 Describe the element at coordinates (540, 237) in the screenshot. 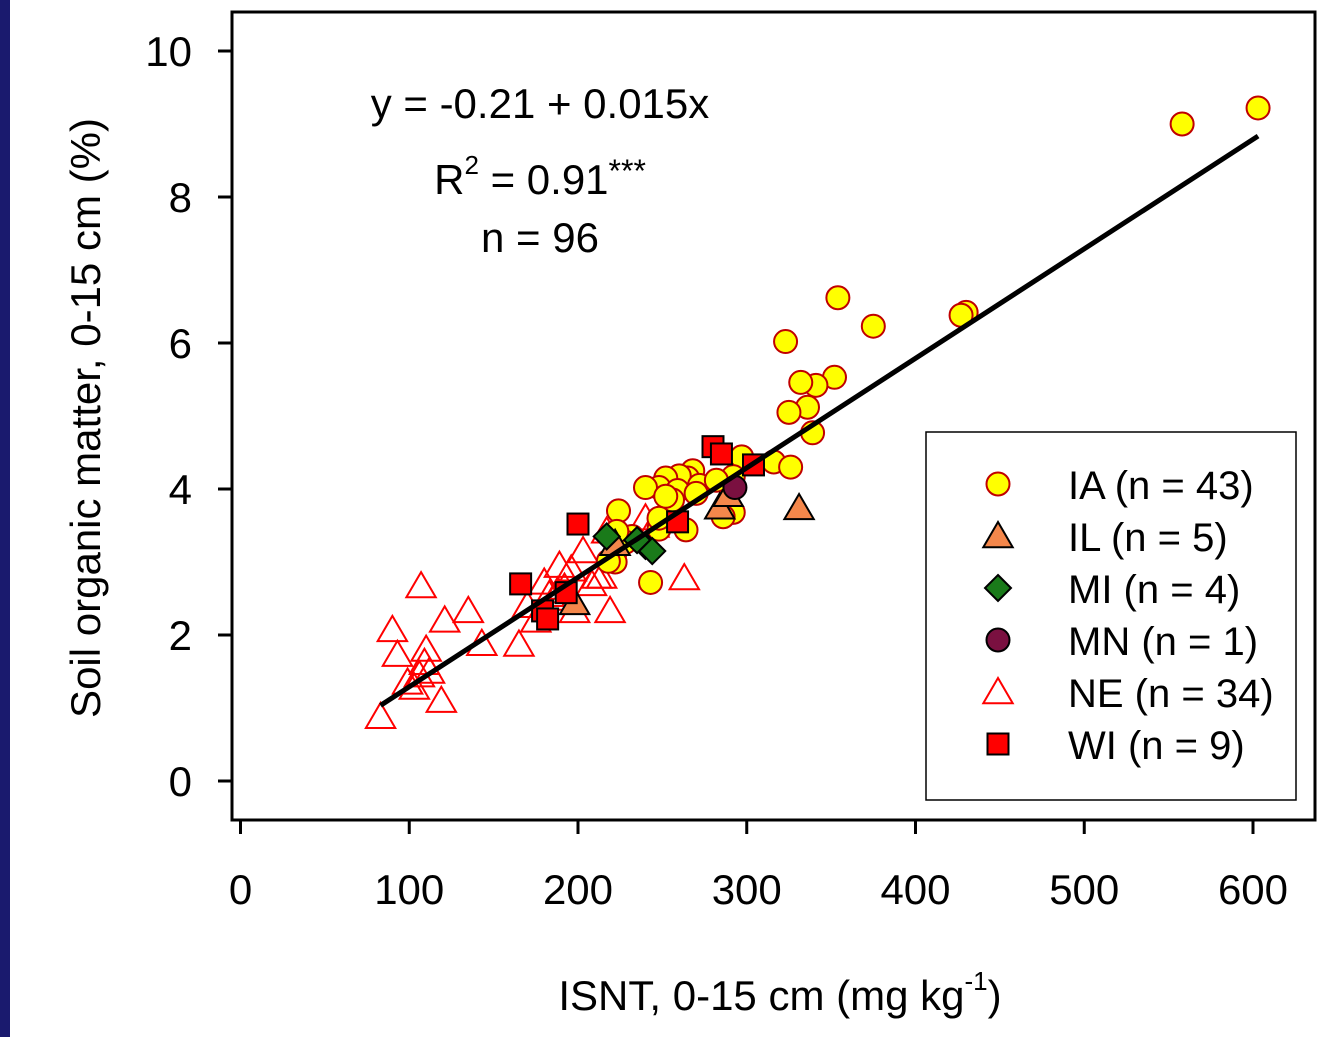

I see `sample-size-label: n = 96` at that location.